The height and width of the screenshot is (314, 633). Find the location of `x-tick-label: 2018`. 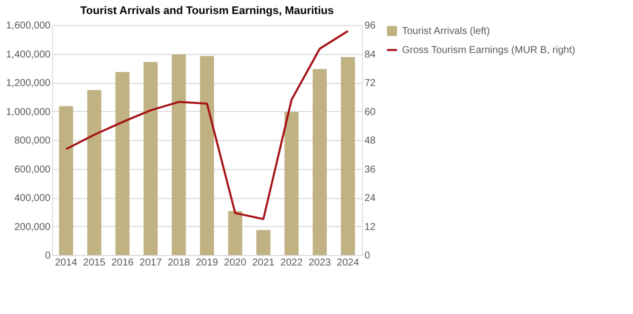

x-tick-label: 2018 is located at coordinates (179, 263).